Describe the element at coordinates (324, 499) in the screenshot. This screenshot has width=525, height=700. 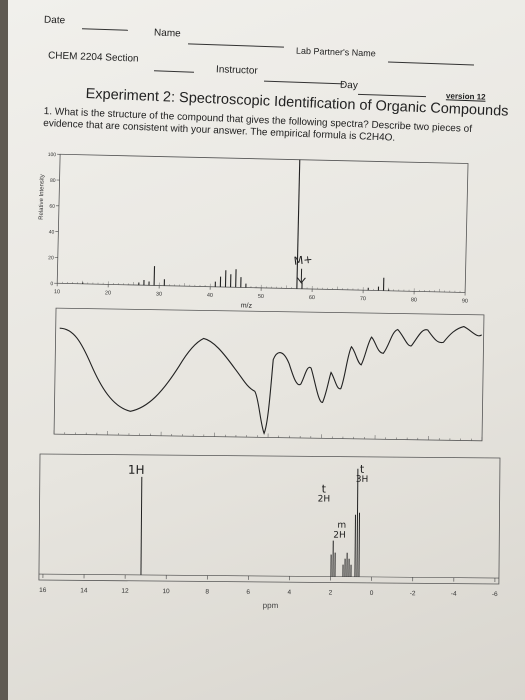
I see `nmr-note-2h-a: 2H` at that location.